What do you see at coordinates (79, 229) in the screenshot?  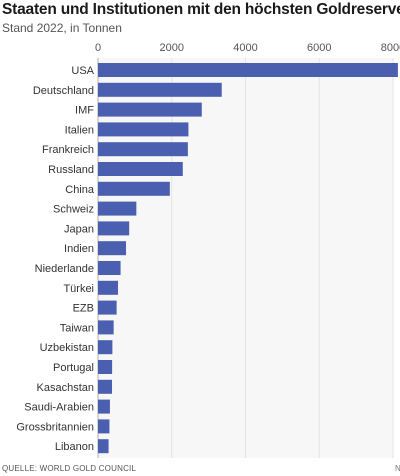 I see `category-label: Japan` at bounding box center [79, 229].